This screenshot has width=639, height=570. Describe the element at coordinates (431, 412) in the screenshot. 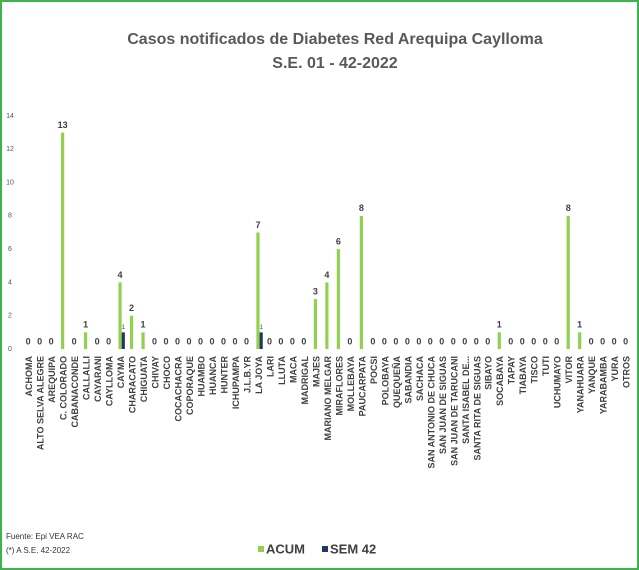

I see `x-tick-label: SAN ANTONIO DE CHUCA` at that location.